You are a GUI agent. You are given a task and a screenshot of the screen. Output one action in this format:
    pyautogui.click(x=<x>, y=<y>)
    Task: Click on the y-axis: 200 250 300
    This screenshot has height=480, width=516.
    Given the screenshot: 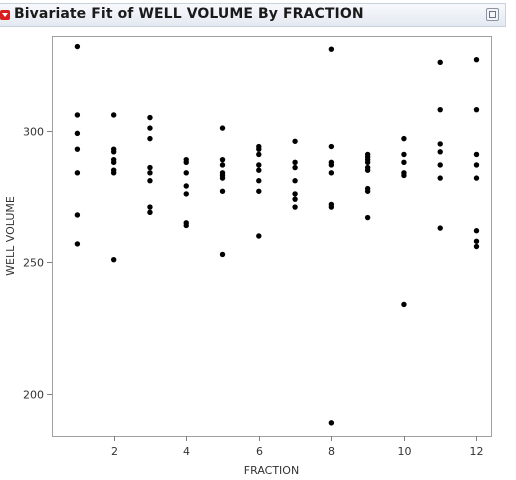 What is the action you would take?
    pyautogui.click(x=37, y=264)
    